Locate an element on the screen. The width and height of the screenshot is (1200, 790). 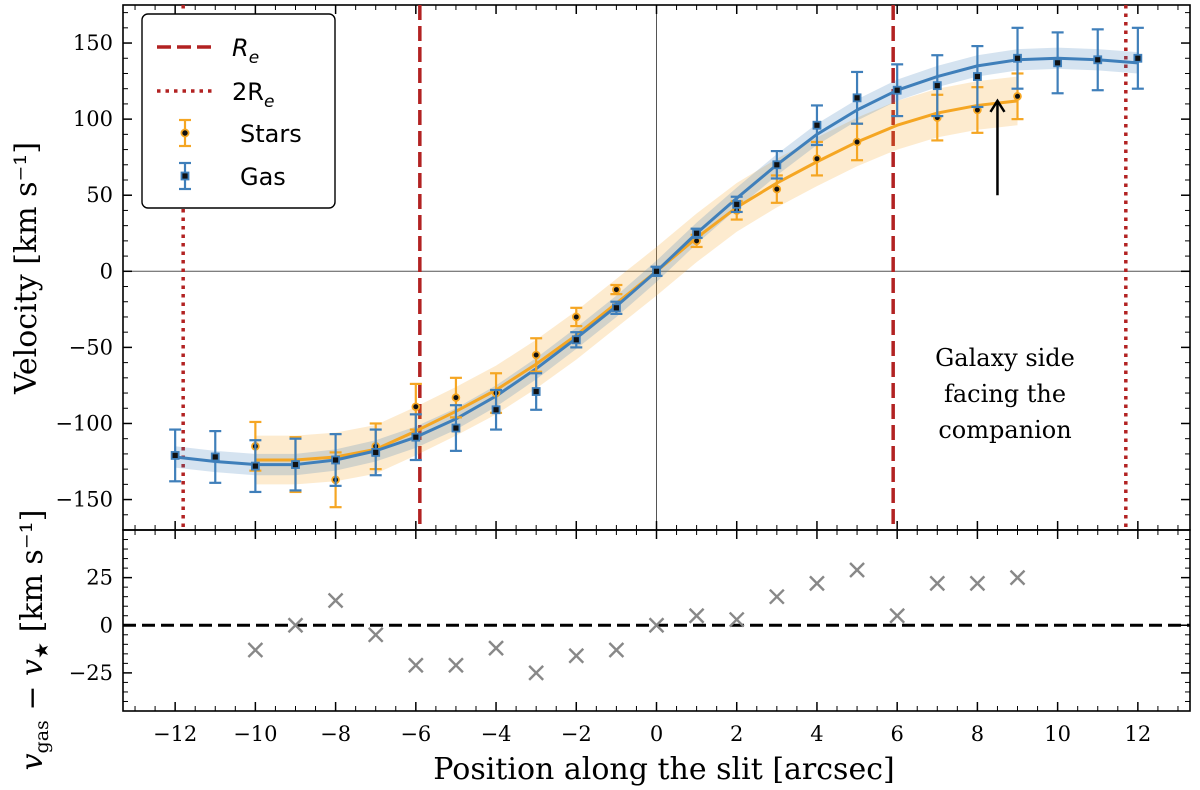
residual-tick-label: −25 is located at coordinates (91, 673).